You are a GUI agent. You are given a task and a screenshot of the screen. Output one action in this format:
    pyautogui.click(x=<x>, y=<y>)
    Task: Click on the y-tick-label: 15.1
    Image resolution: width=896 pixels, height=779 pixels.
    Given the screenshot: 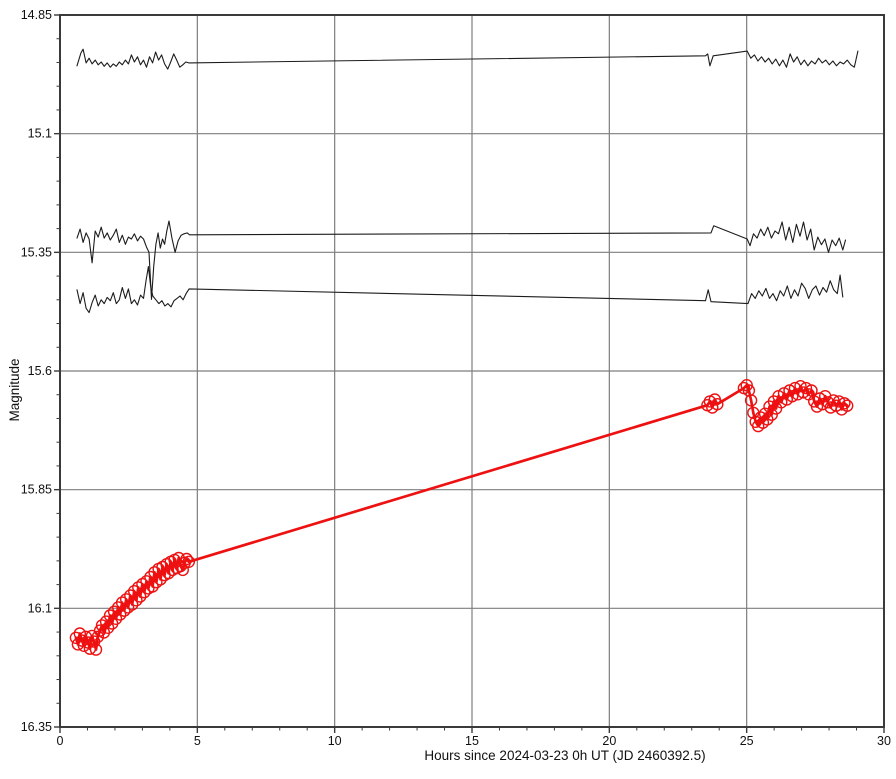 What is the action you would take?
    pyautogui.click(x=40, y=134)
    